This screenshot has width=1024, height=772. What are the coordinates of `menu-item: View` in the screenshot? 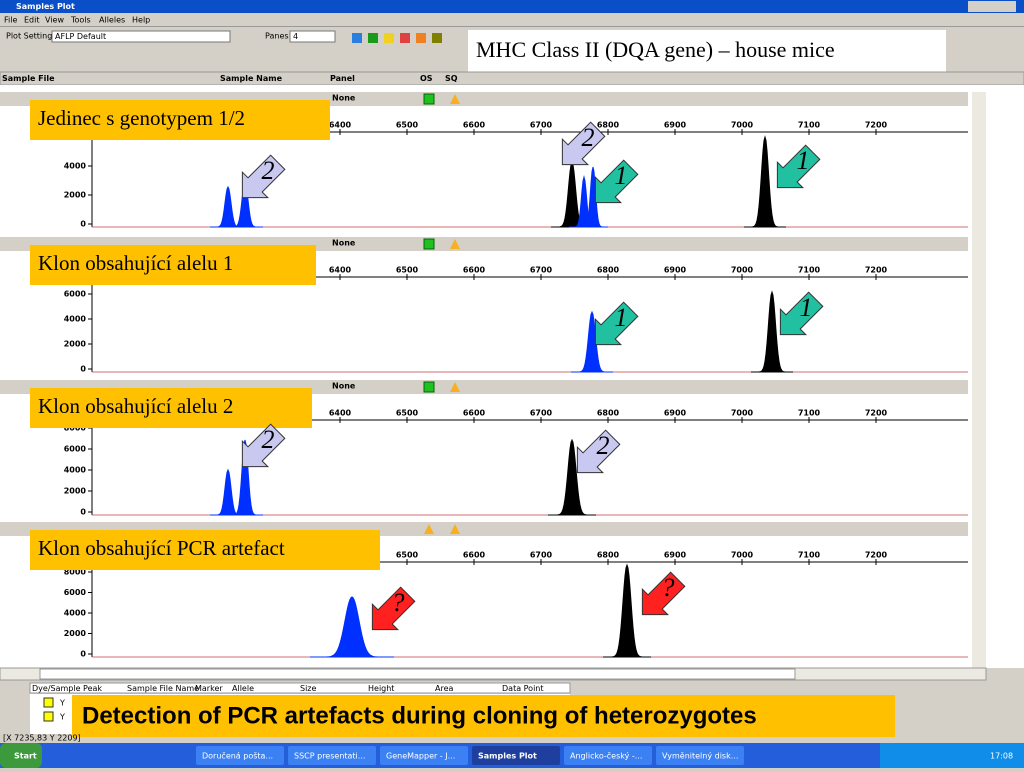 It's located at (54, 20).